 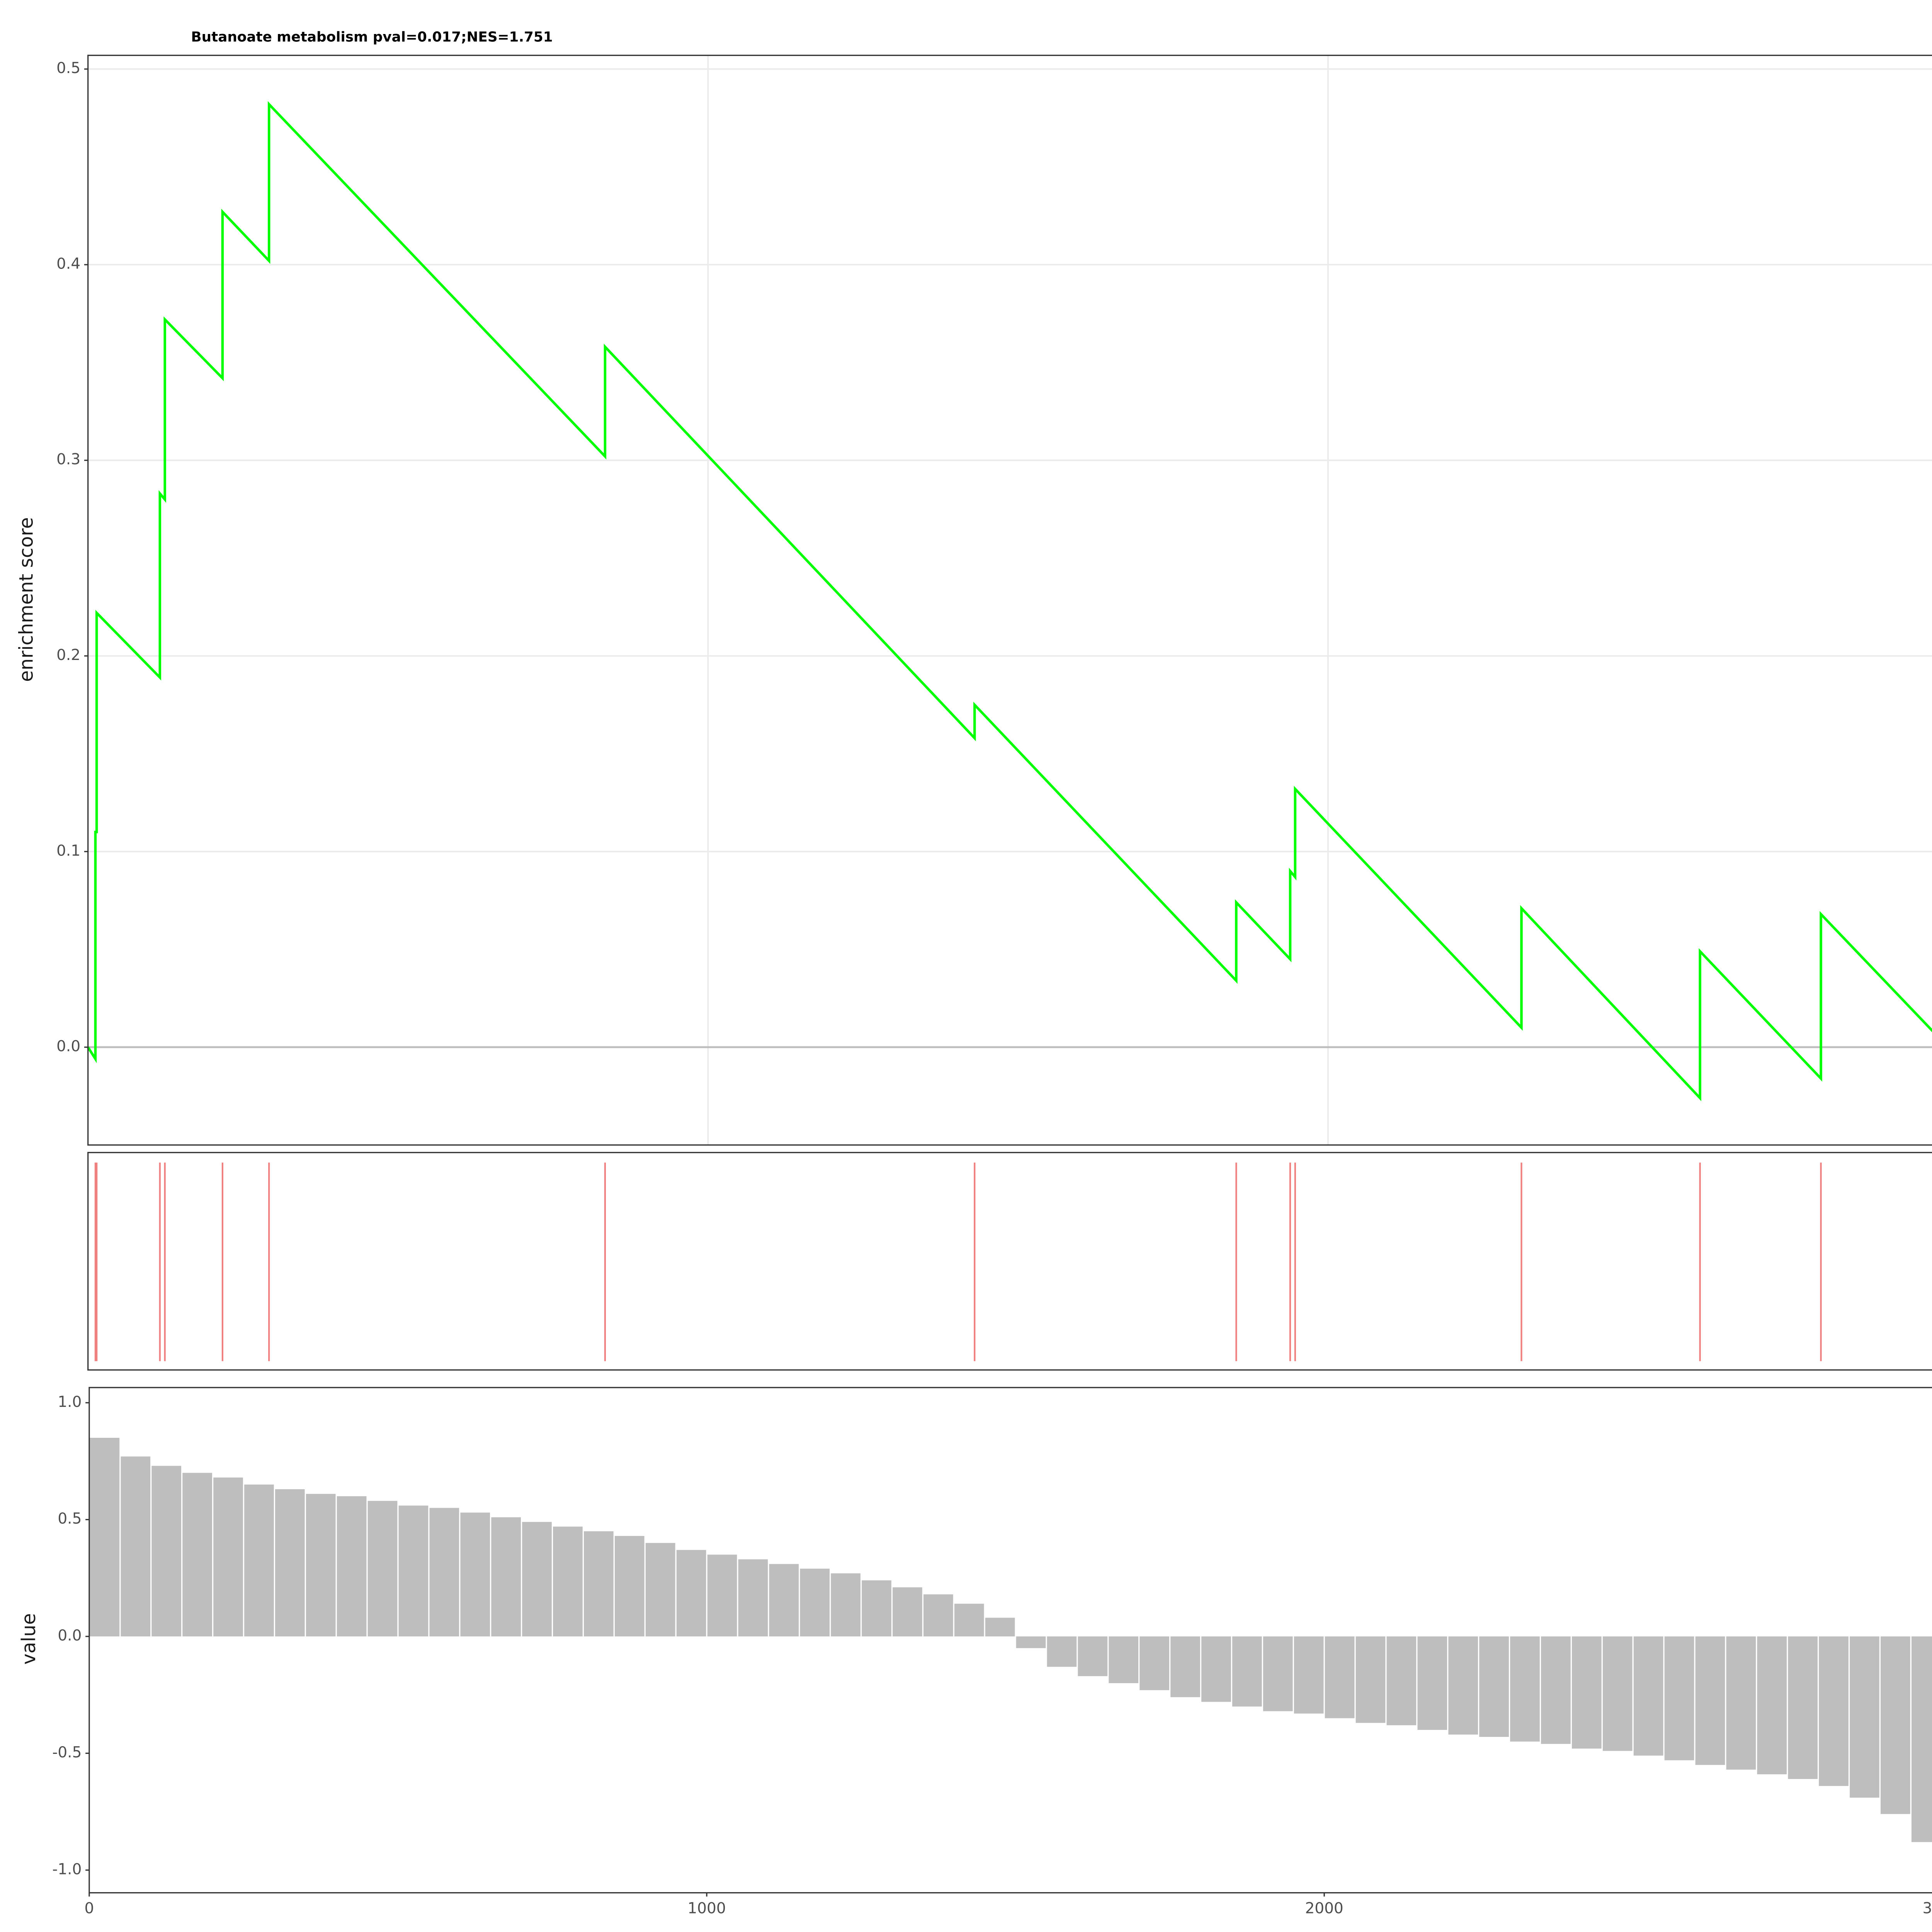 I want to click on y-tick-label: -0.5, so click(x=67, y=1753).